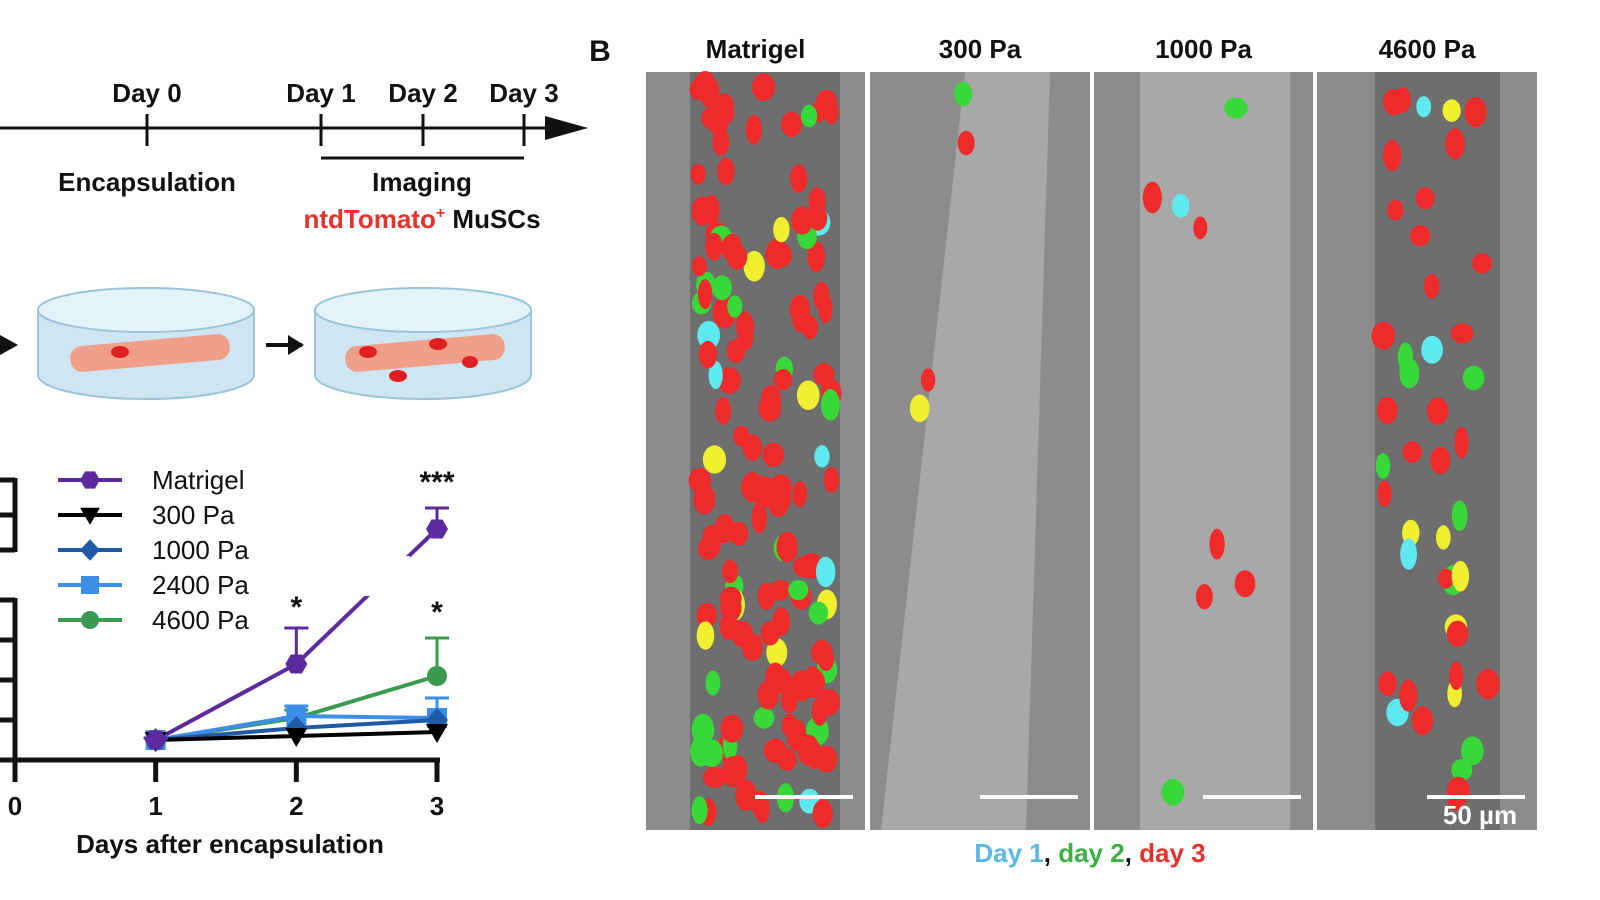  Describe the element at coordinates (1427, 49) in the screenshot. I see `panel-title: 4600 Pa` at that location.